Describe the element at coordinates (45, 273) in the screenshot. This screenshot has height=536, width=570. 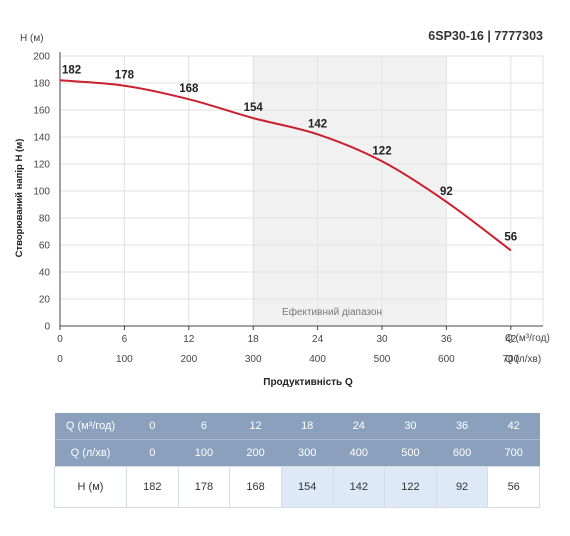
I see `y-tick-label: 40` at that location.